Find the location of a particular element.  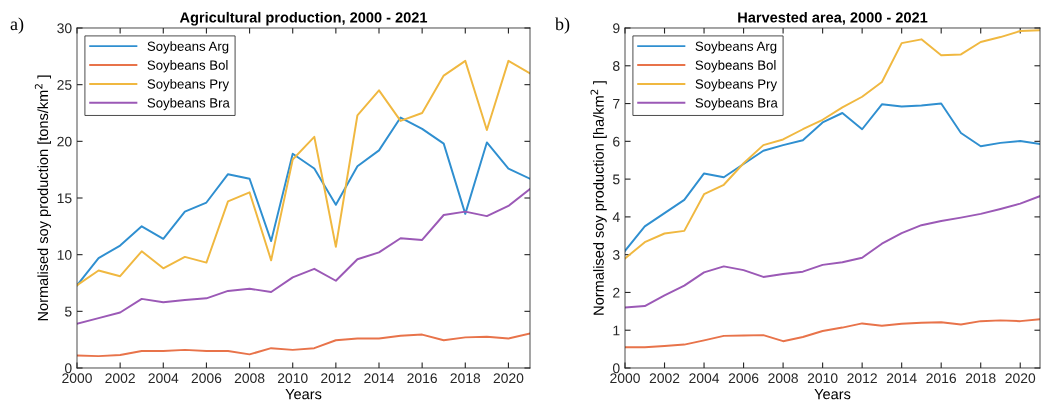

y-tick-label: 4 is located at coordinates (616, 217).